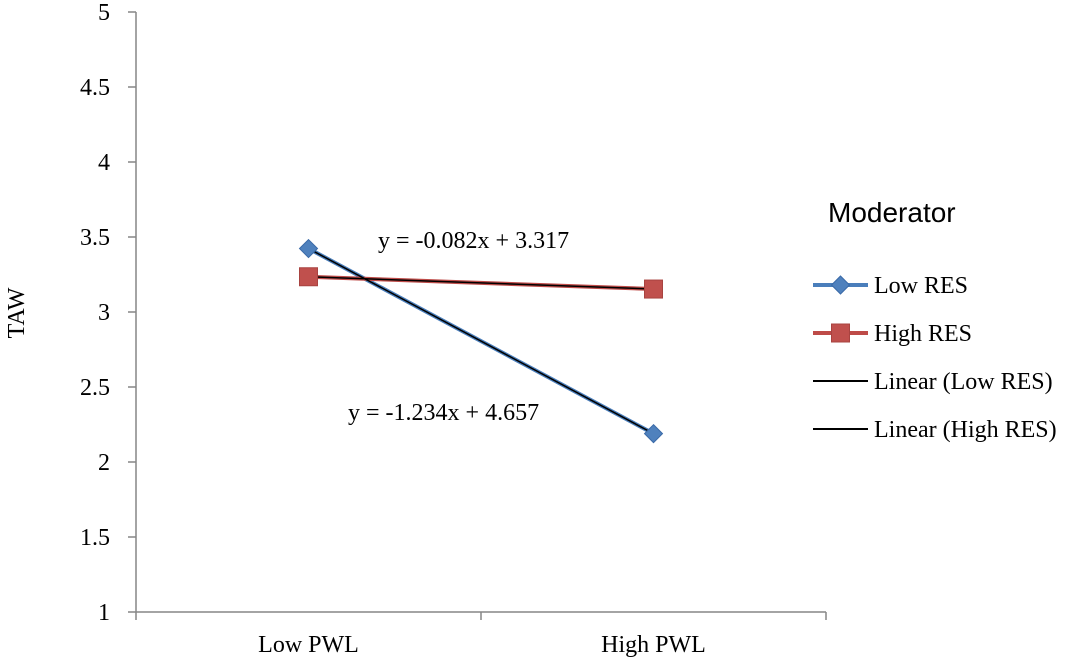  I want to click on y-tick-label: 3, so click(104, 313).